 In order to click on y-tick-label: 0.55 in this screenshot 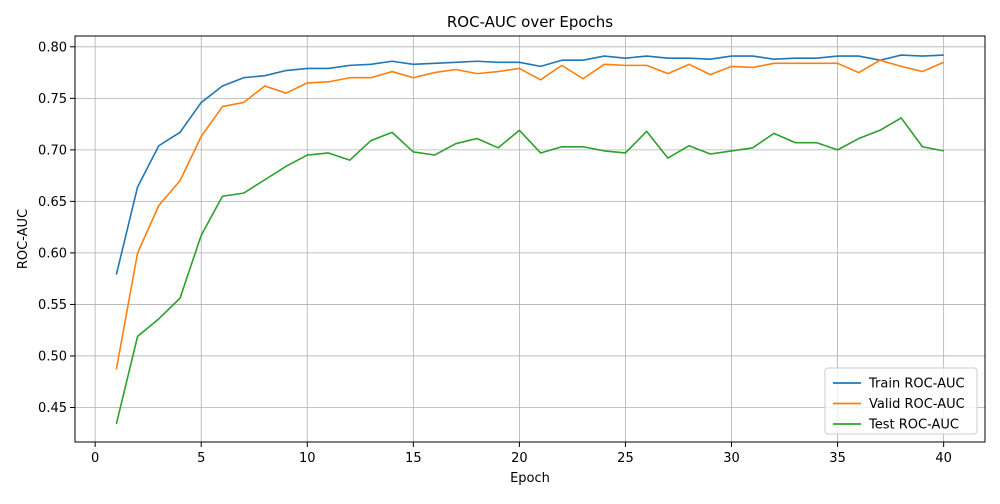, I will do `click(52, 305)`.